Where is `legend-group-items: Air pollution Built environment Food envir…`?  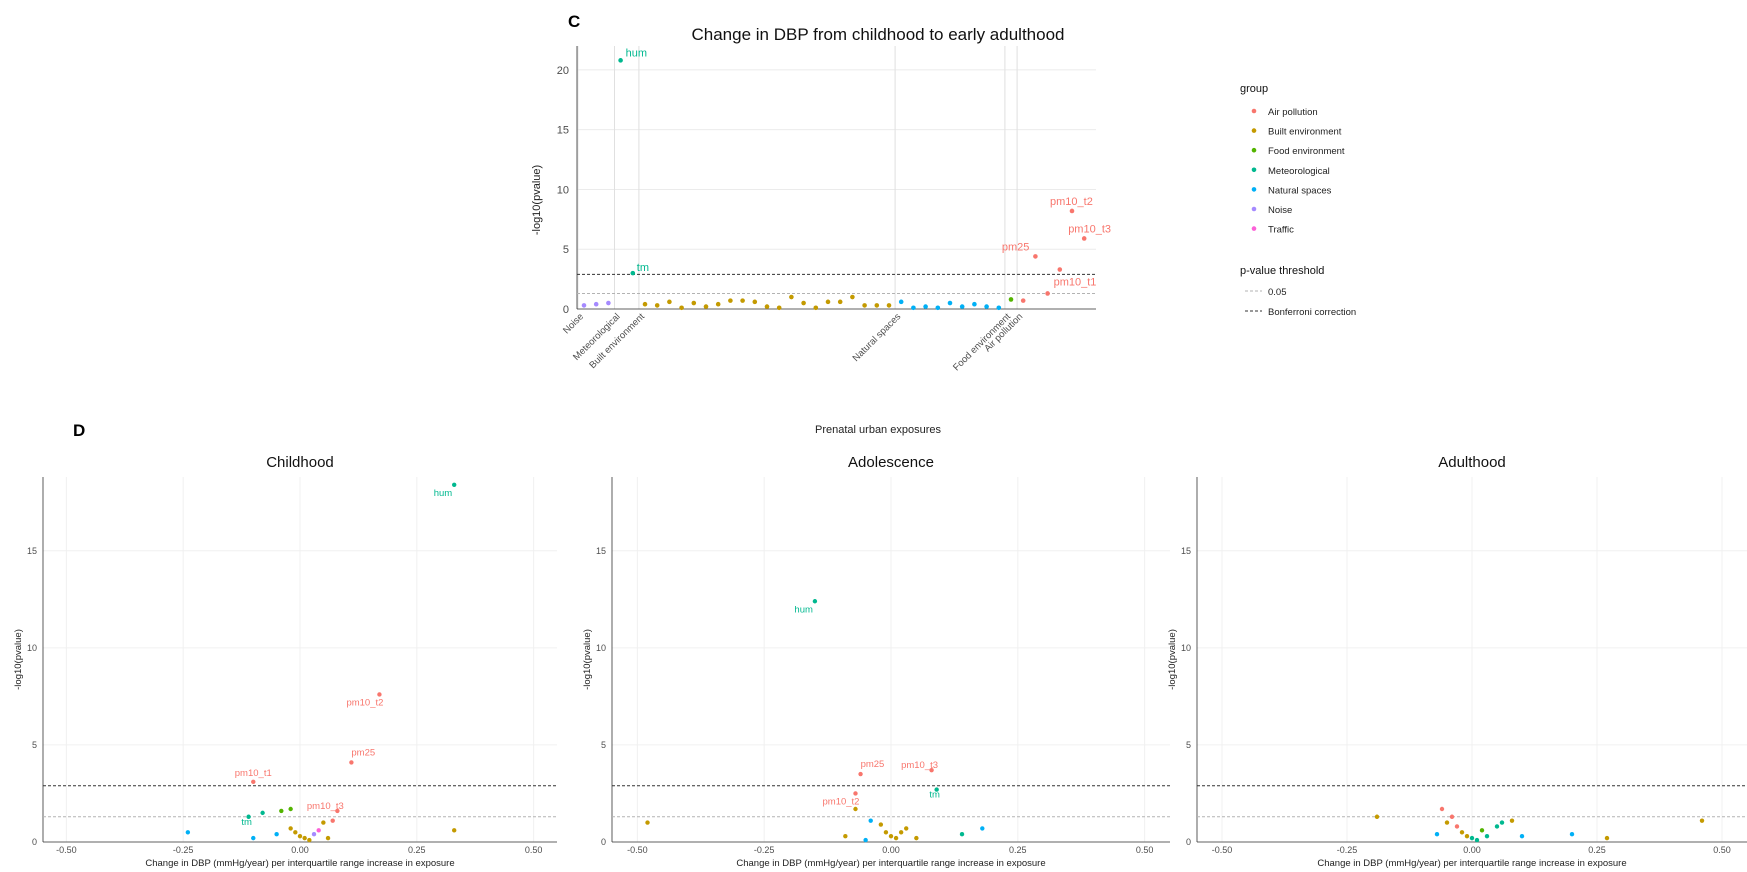
legend-group-items: Air pollution Built environment Food envir… is located at coordinates (1298, 171).